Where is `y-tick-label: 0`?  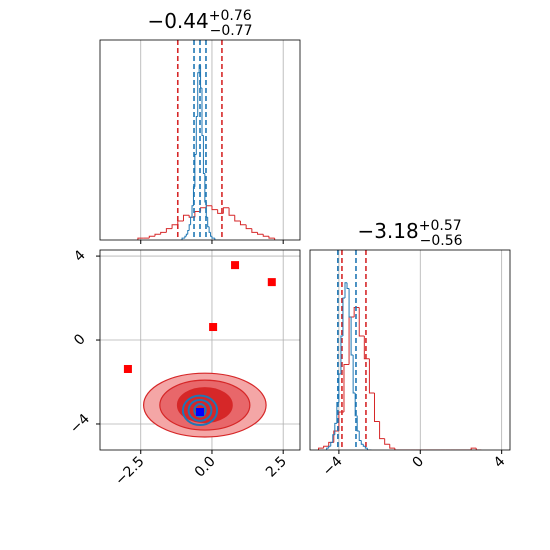
y-tick-label: 0 is located at coordinates (80, 340).